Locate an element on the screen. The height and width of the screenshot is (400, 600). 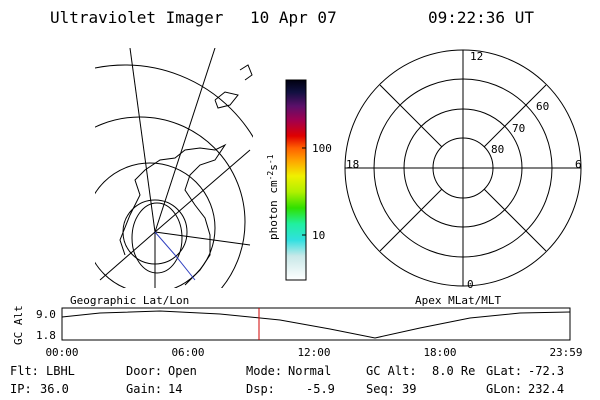
mlt-label: 12 is located at coordinates (476, 56).